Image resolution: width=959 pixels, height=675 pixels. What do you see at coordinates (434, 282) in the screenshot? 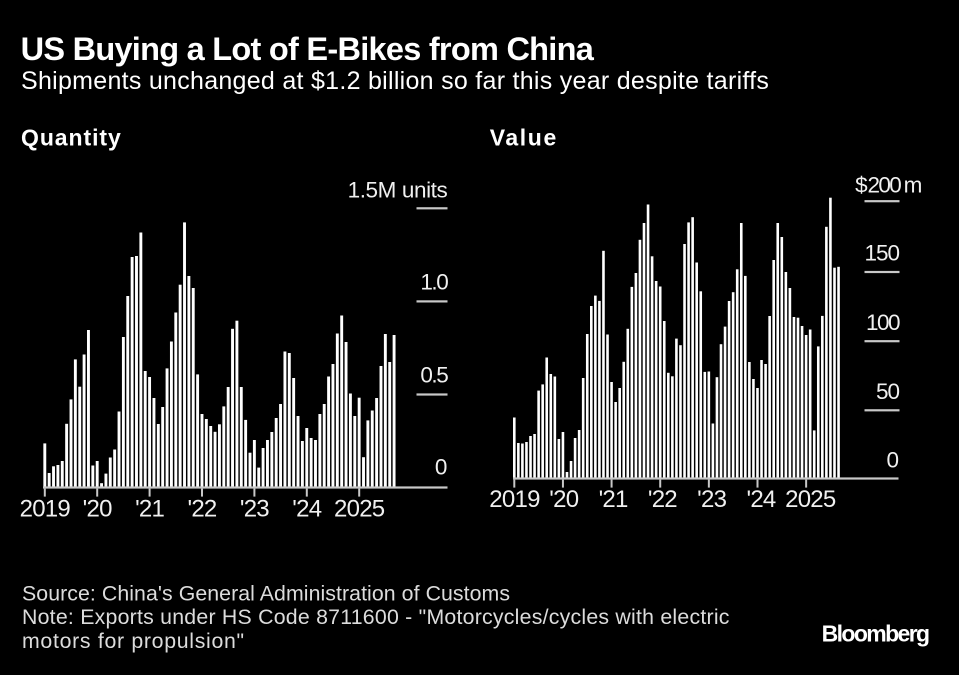
I see `svg-text: 1.0` at bounding box center [434, 282].